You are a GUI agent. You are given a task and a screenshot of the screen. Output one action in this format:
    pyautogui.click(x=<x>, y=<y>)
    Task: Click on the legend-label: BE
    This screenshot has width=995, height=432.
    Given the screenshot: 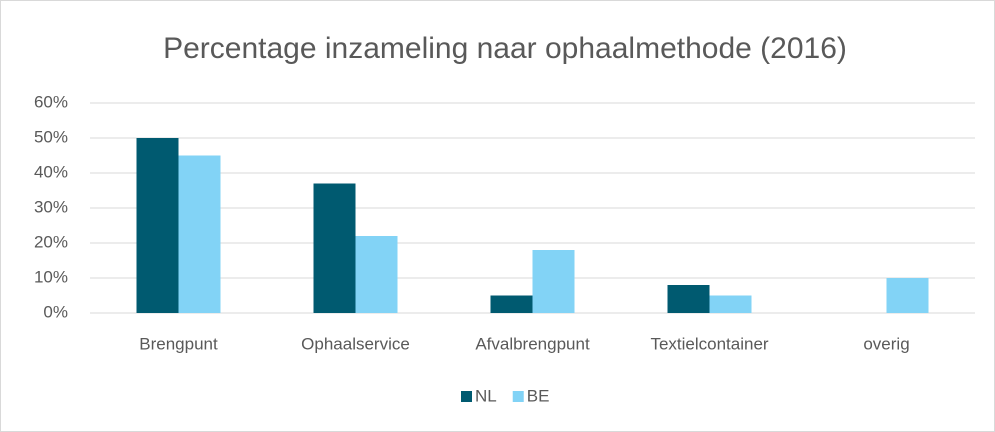 What is the action you would take?
    pyautogui.click(x=538, y=395)
    